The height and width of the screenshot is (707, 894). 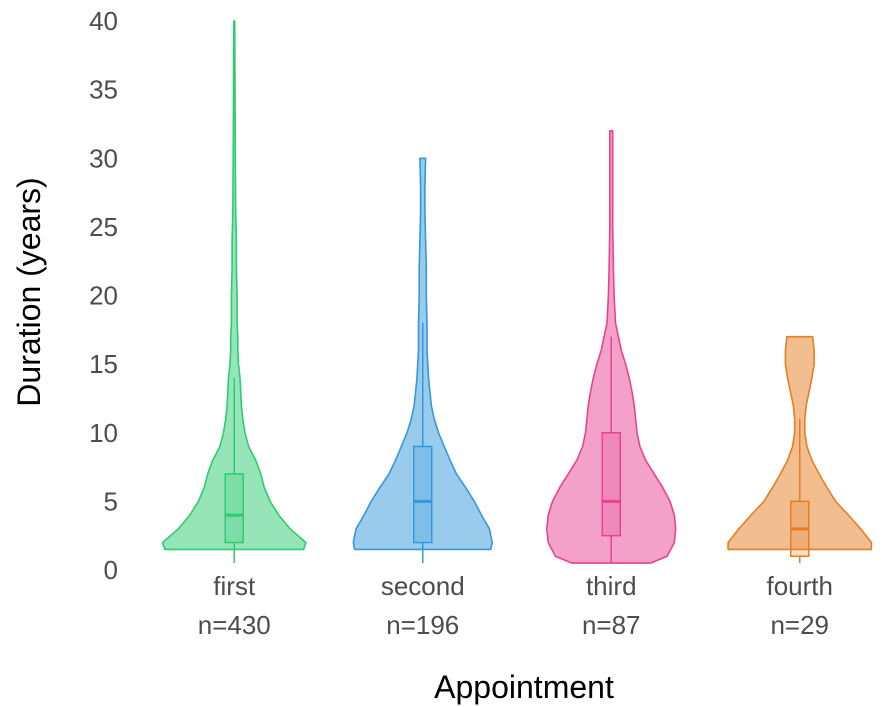 What do you see at coordinates (234, 625) in the screenshot?
I see `x-tick-count: n=430` at bounding box center [234, 625].